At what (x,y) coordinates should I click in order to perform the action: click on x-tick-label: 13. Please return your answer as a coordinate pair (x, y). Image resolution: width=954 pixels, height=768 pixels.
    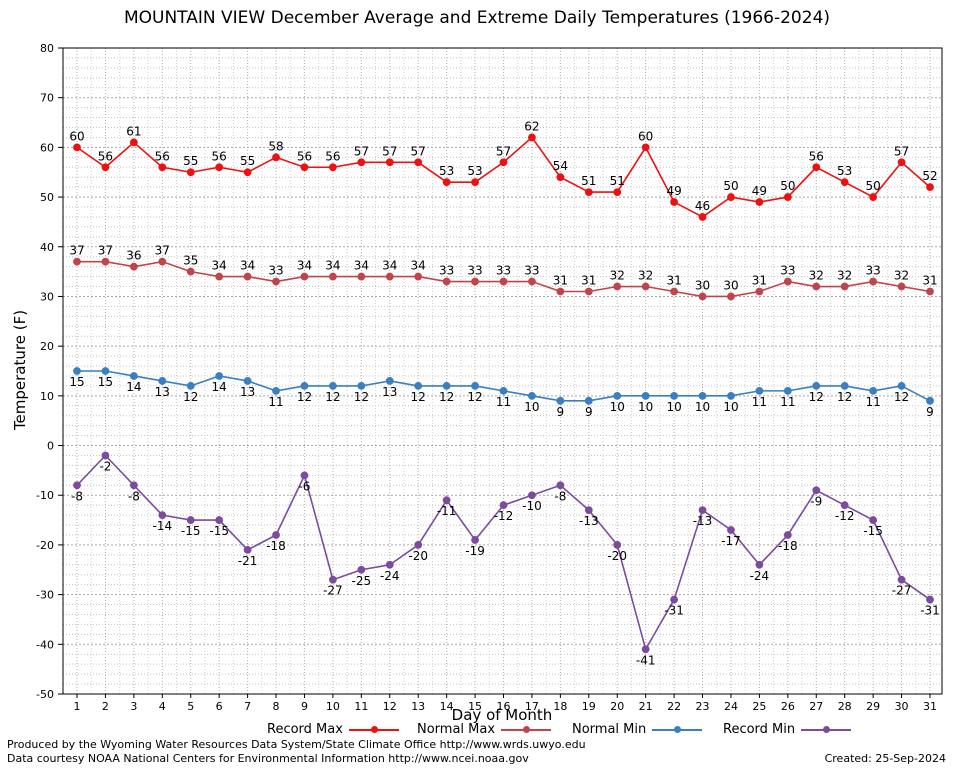
    Looking at the image, I should click on (418, 706).